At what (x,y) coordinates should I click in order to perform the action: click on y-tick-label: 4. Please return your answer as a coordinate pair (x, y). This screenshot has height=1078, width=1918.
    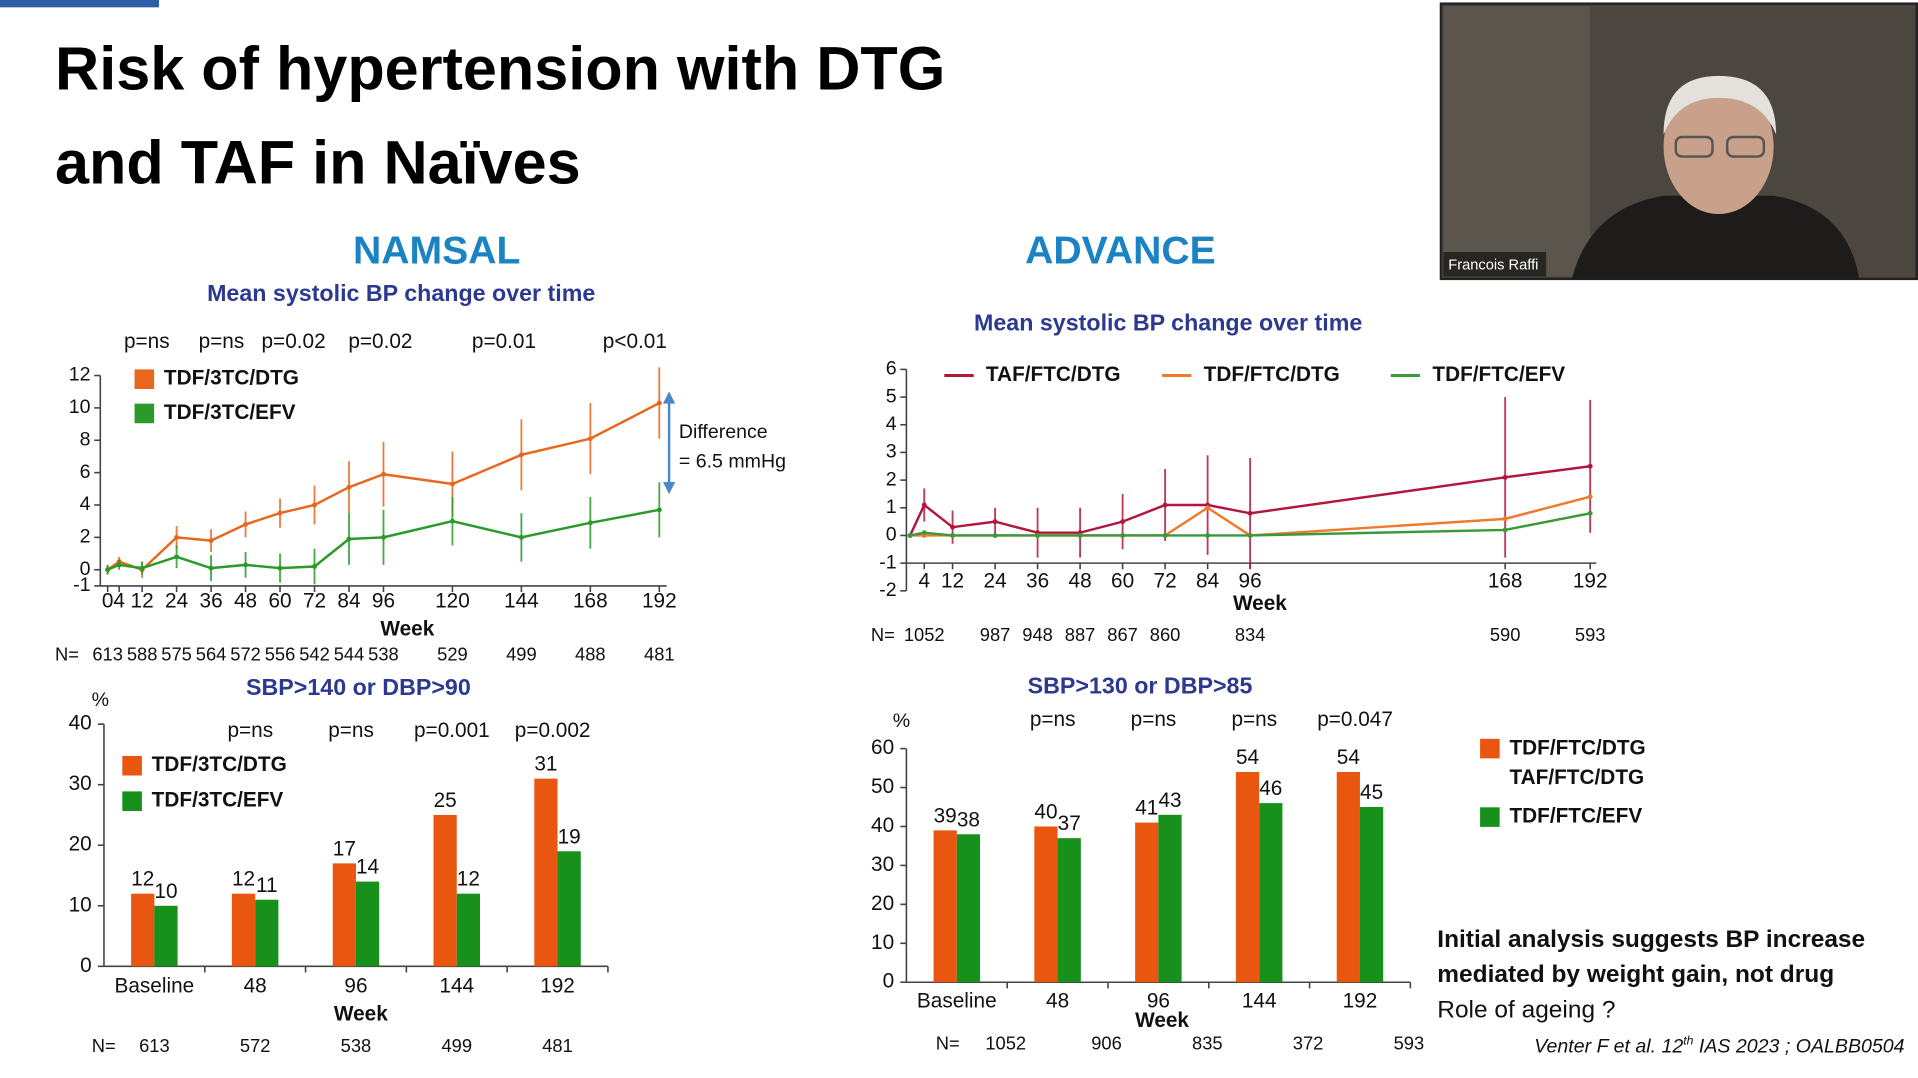
    Looking at the image, I should click on (85, 504).